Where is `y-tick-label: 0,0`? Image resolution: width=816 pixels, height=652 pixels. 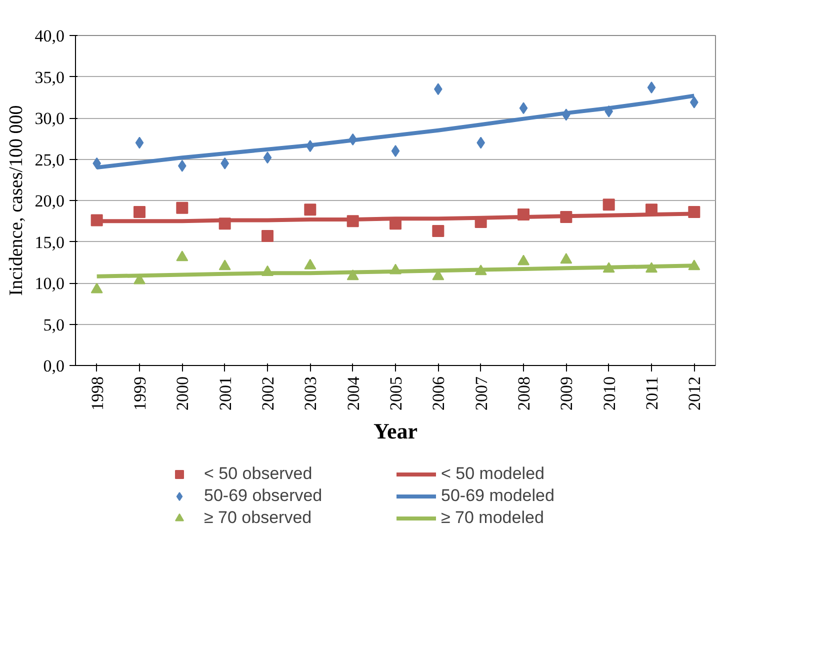 y-tick-label: 0,0 is located at coordinates (53, 366).